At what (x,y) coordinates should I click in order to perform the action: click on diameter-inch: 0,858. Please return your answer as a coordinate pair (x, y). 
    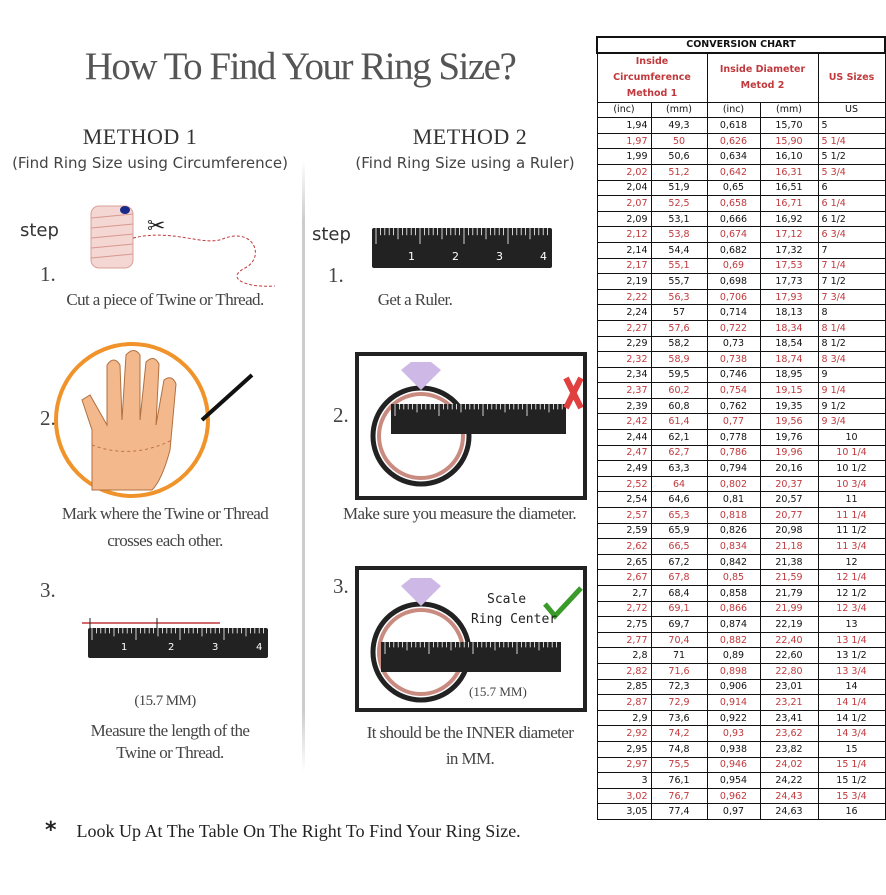
    Looking at the image, I should click on (733, 593).